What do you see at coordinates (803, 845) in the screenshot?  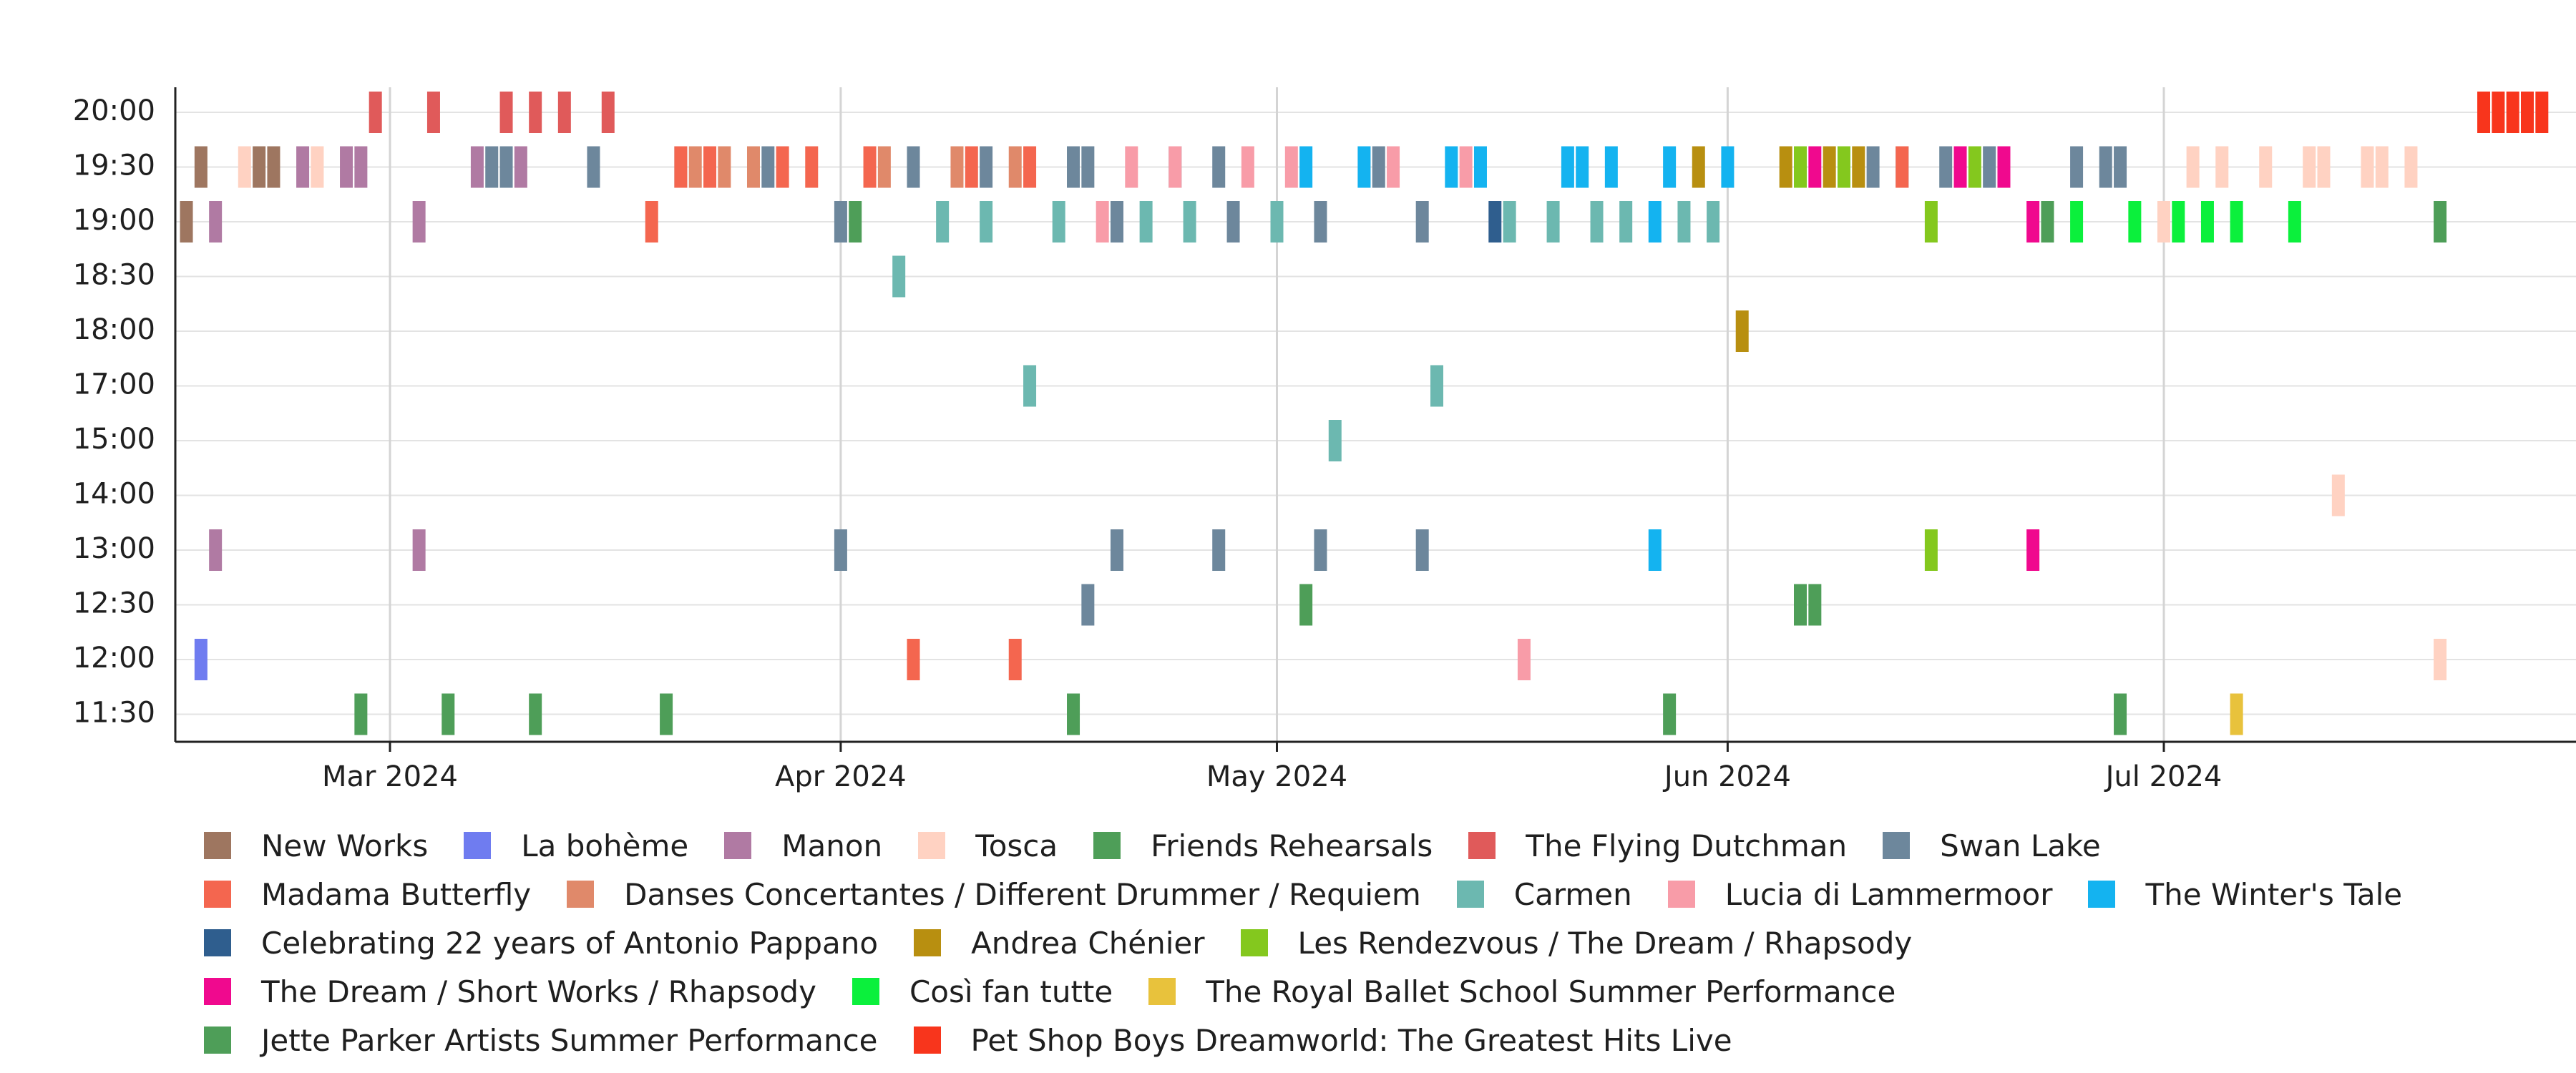 I see `legend-item: Manon` at bounding box center [803, 845].